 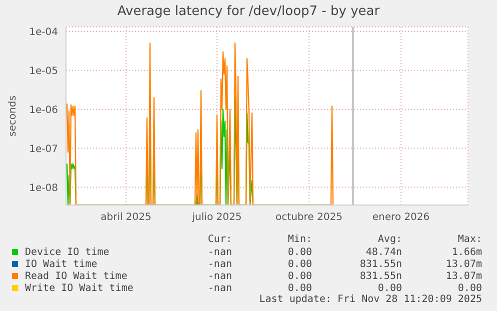 What do you see at coordinates (466, 252) in the screenshot?
I see `text: 1.66m` at bounding box center [466, 252].